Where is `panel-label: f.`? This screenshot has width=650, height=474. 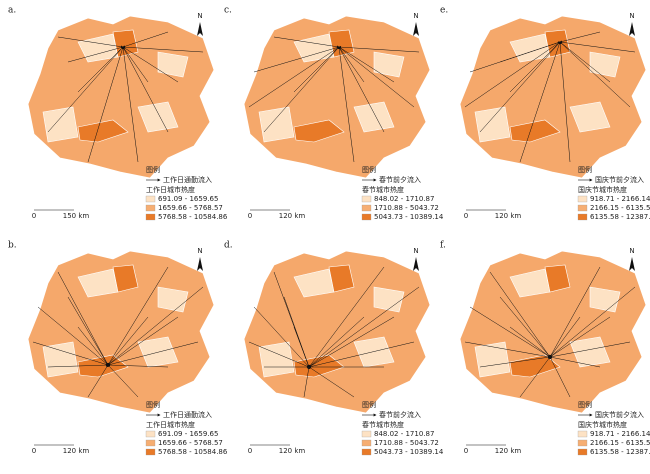
panel-label: f. is located at coordinates (443, 246).